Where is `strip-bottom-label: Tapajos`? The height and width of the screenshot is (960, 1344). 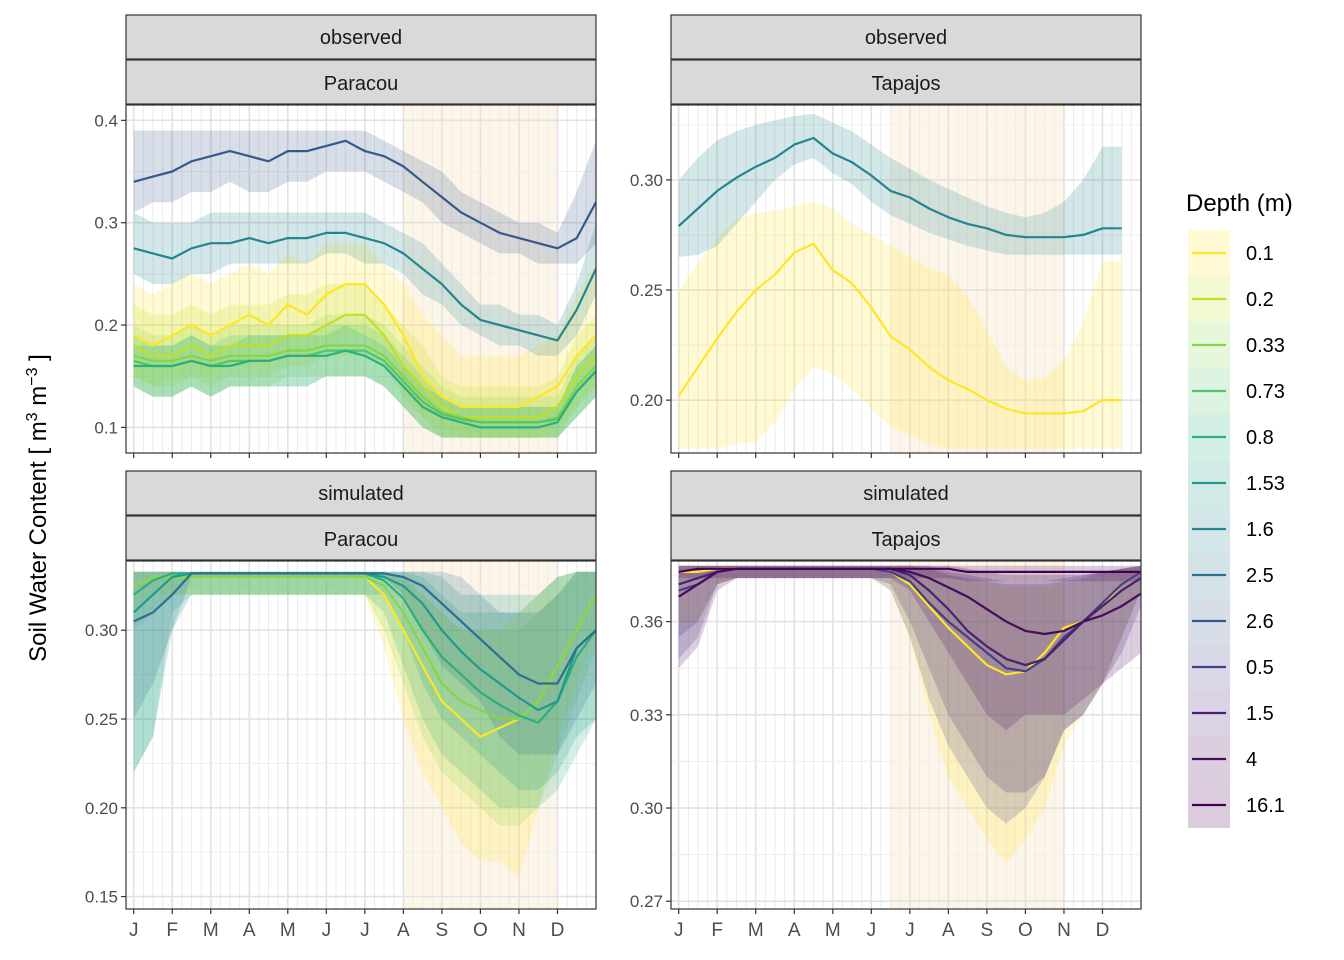 strip-bottom-label: Tapajos is located at coordinates (906, 540).